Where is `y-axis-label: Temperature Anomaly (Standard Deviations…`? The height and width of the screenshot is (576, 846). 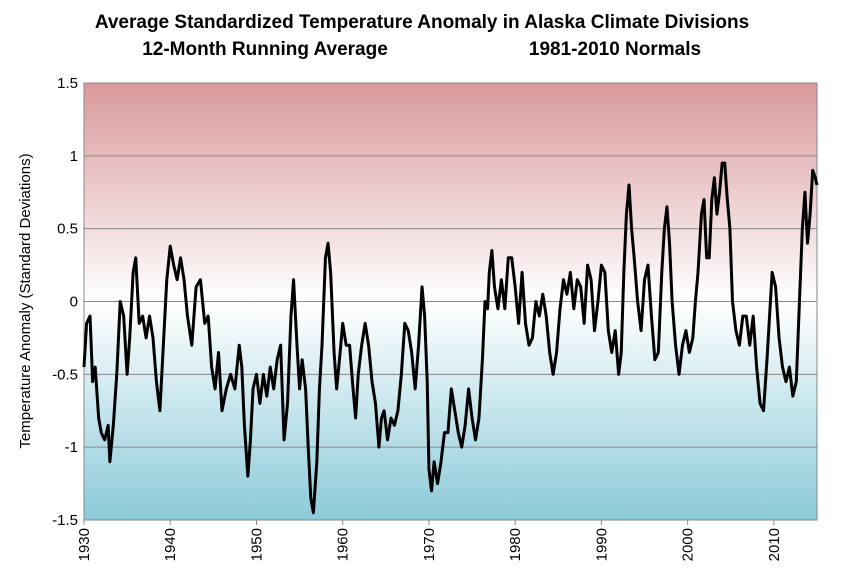 y-axis-label: Temperature Anomaly (Standard Deviations… is located at coordinates (25, 300).